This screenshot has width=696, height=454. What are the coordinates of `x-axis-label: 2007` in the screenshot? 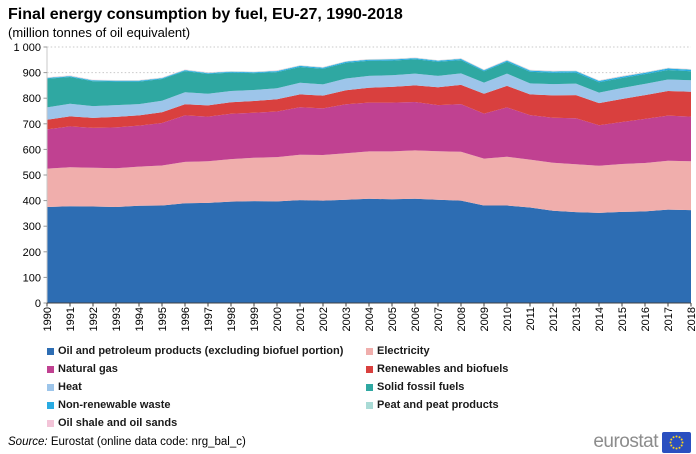 It's located at (439, 319).